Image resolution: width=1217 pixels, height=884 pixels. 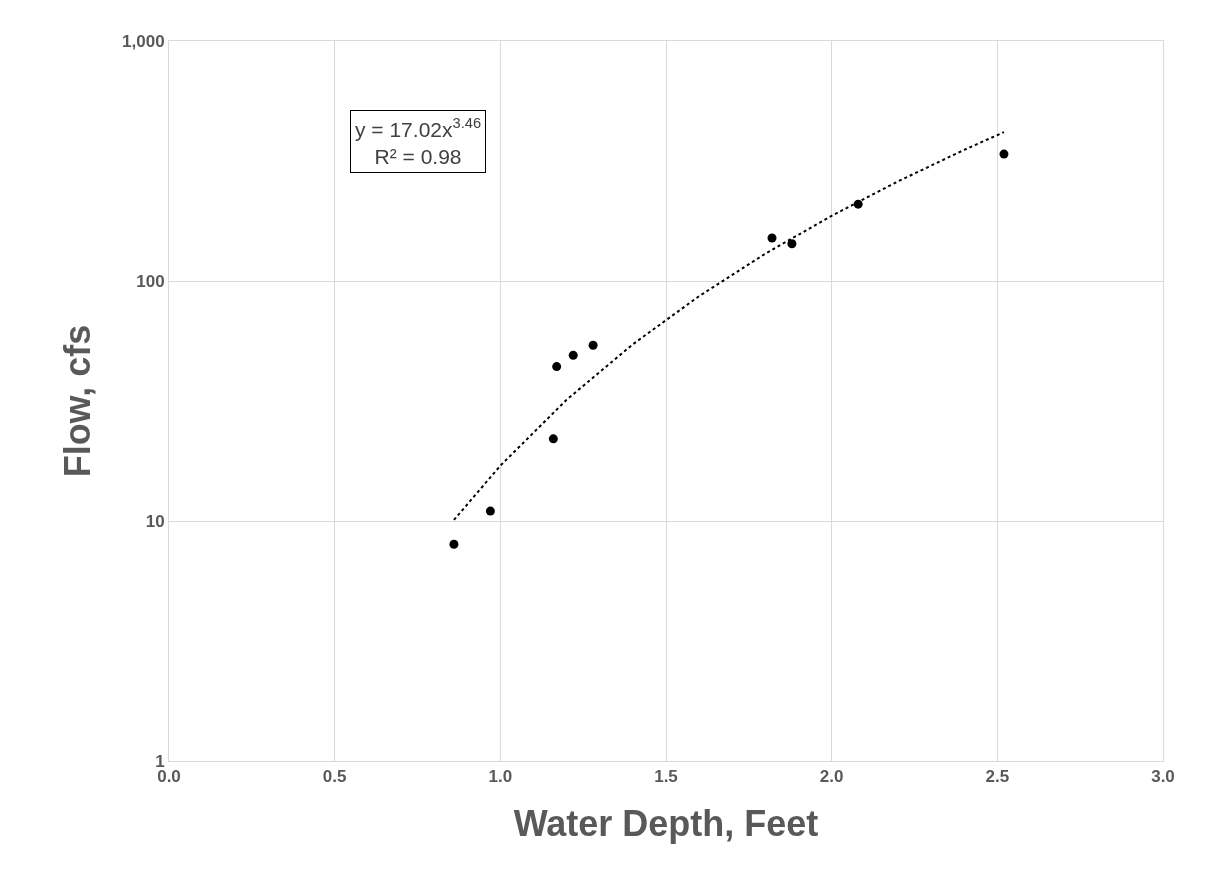 I want to click on x-tick-label: 3.0, so click(x=1163, y=777).